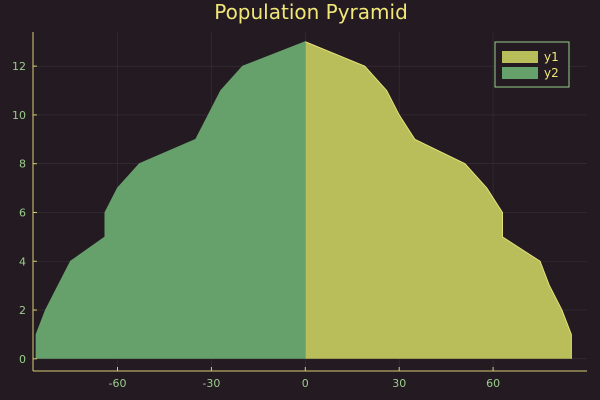  I want to click on x-tick-label: 30, so click(399, 383).